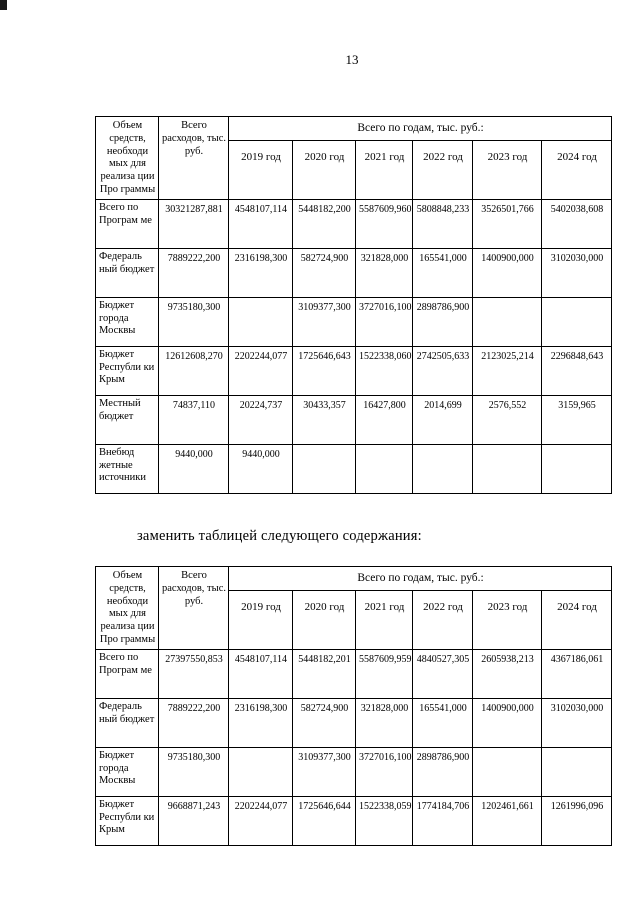  I want to click on header-year-label: 2019 год, so click(260, 620).